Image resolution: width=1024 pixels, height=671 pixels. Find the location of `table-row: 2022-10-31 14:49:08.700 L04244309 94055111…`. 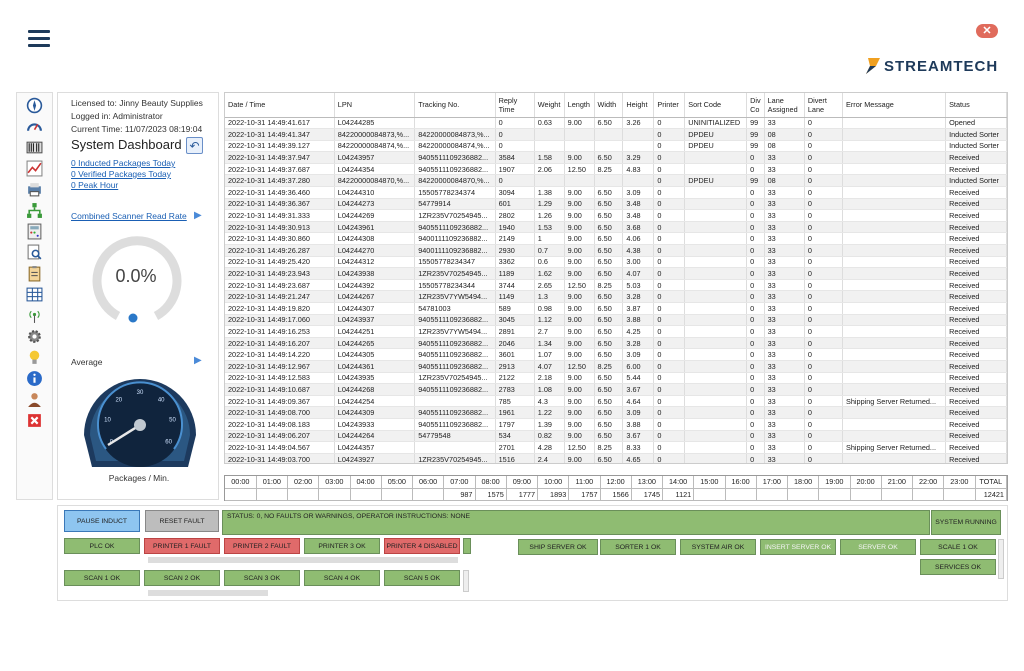

table-row: 2022-10-31 14:49:08.700 L04244309 94055111… is located at coordinates (616, 412).